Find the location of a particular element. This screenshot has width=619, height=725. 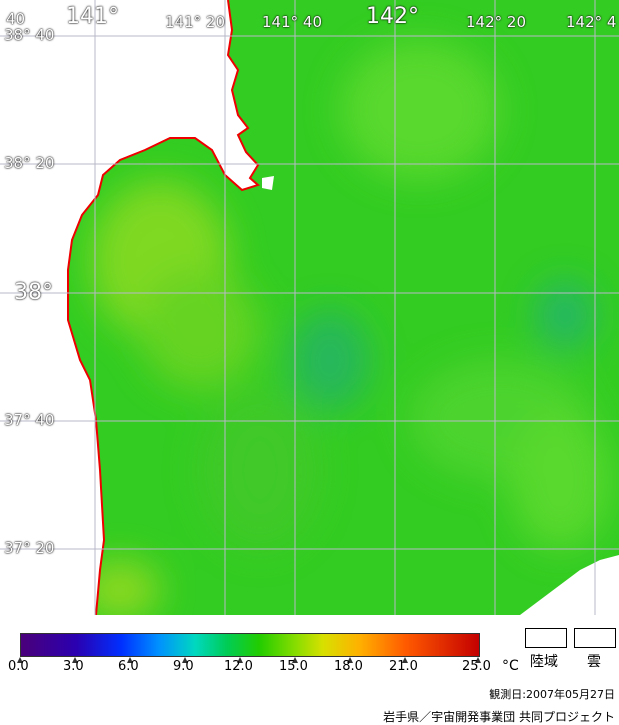

colorbar-tick-label: 3.0 is located at coordinates (73, 666).